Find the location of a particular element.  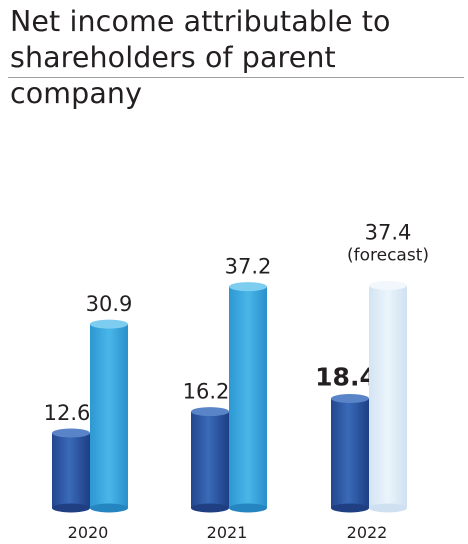

bar-2021-s1-body is located at coordinates (210, 459).